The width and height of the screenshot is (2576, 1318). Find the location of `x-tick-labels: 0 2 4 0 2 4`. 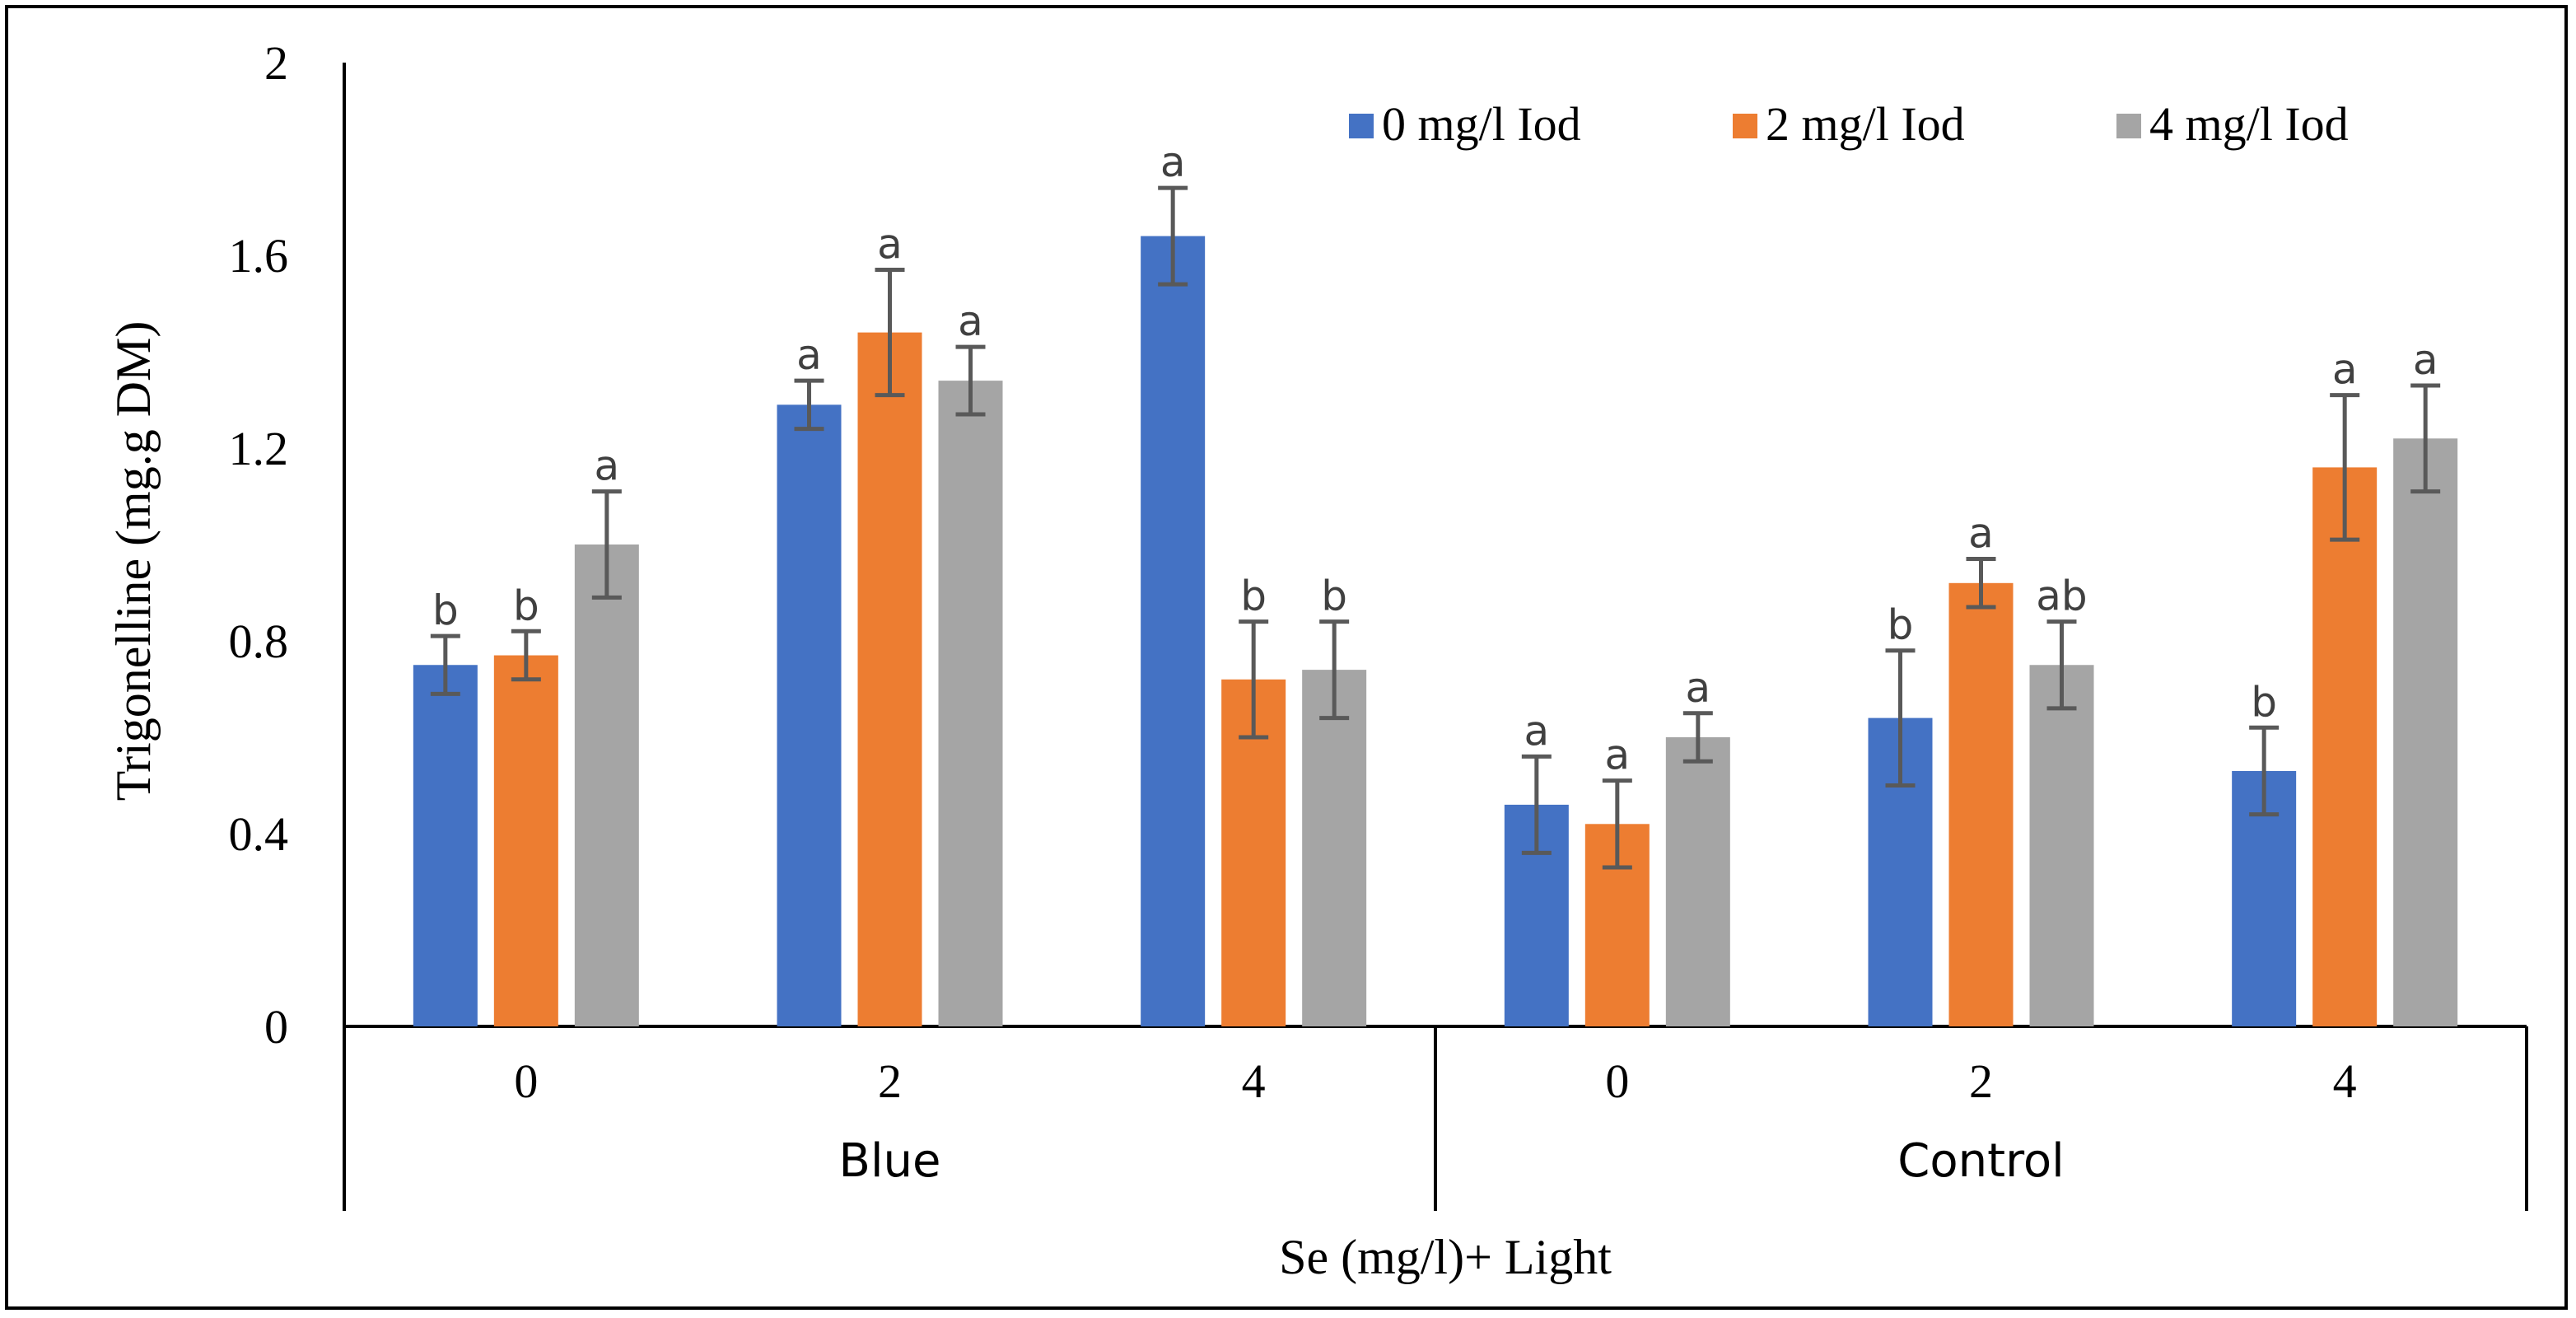

x-tick-labels: 0 2 4 0 2 4 is located at coordinates (1435, 1081).